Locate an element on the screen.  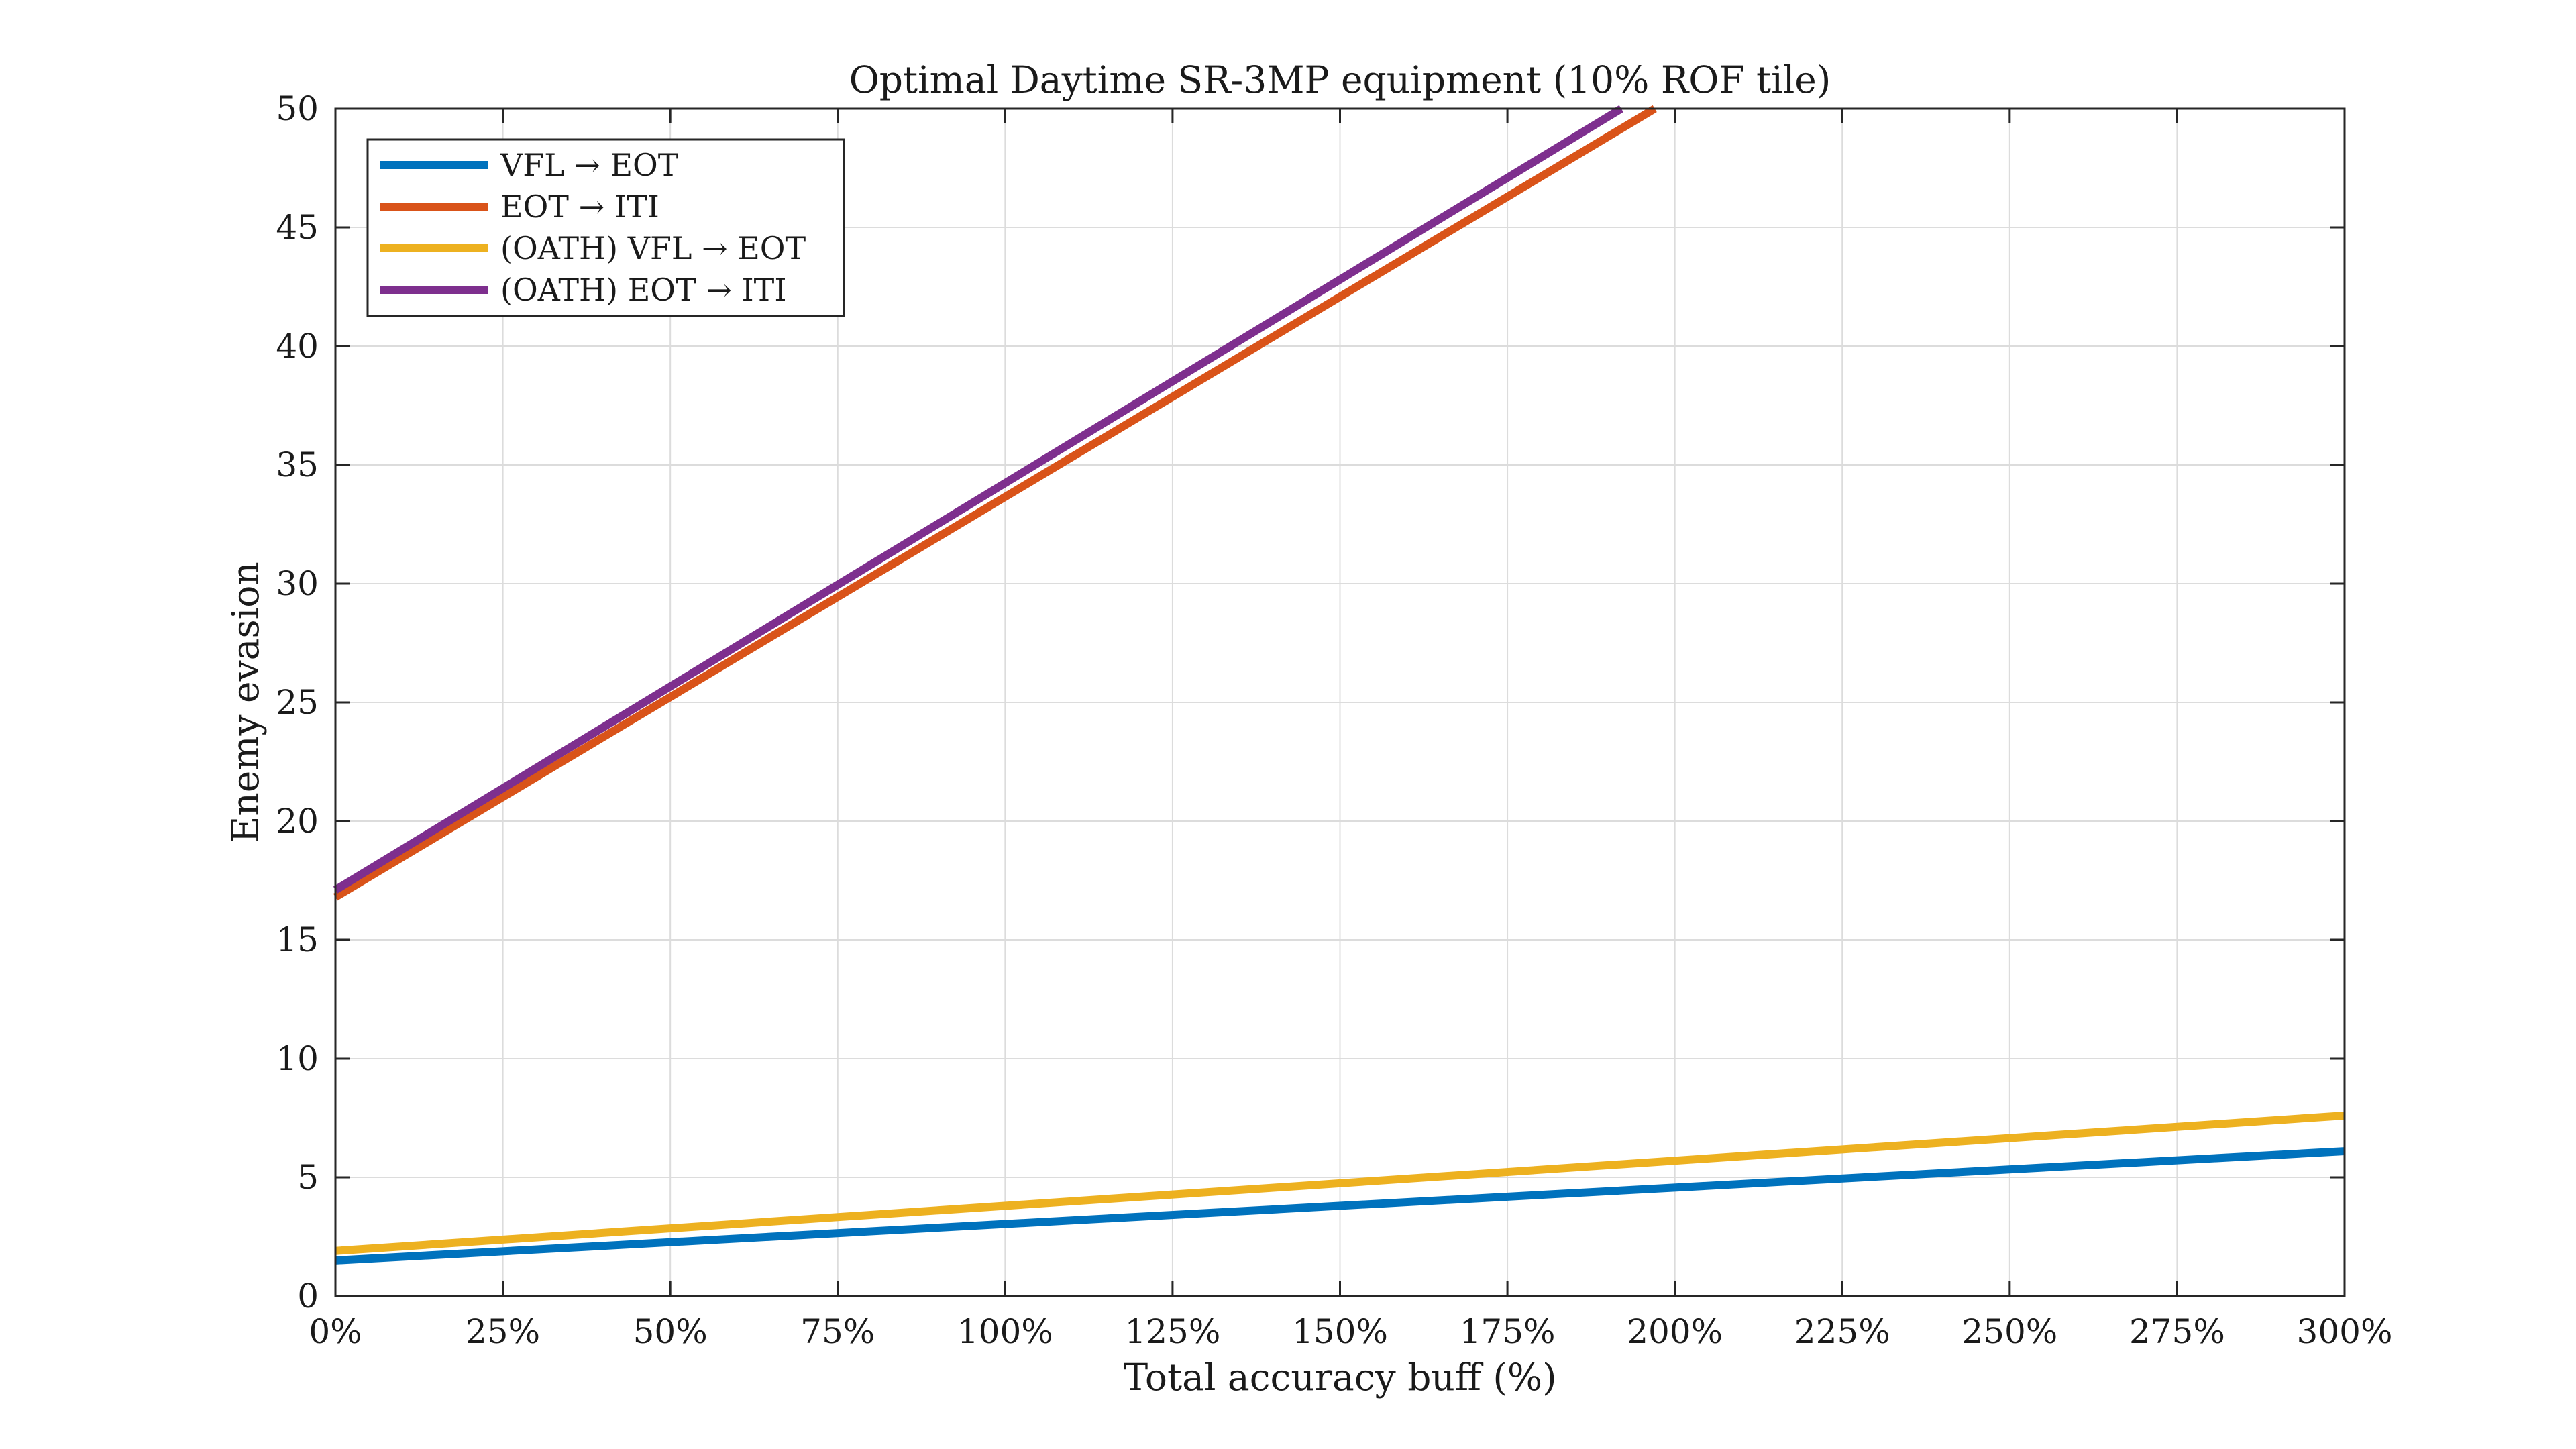
y-tick-label: 40 is located at coordinates (297, 346).